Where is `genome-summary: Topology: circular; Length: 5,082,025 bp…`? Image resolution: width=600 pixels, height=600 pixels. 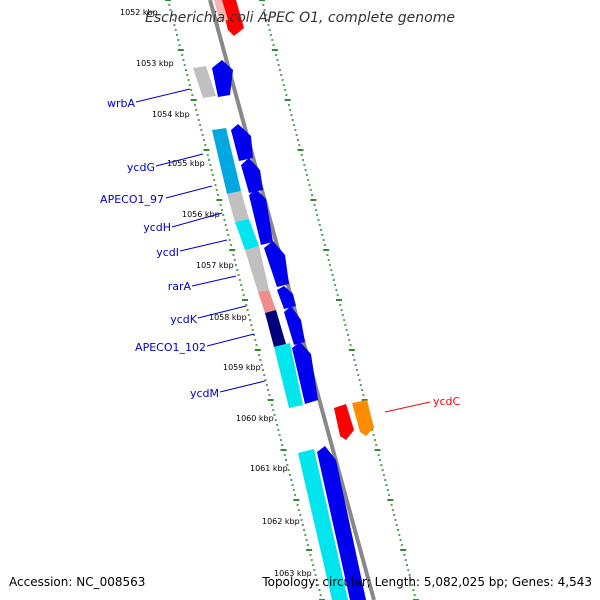
genome-summary: Topology: circular; Length: 5,082,025 bp… is located at coordinates (427, 582).